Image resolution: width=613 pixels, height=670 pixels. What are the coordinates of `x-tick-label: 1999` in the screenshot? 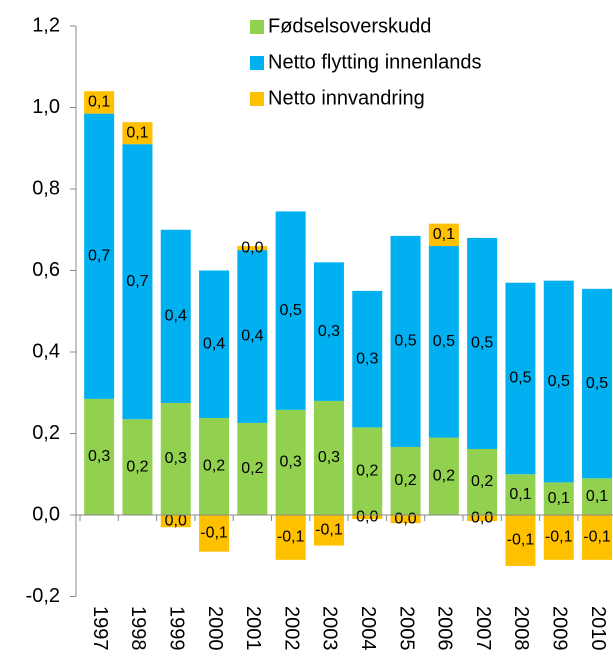 It's located at (176, 628).